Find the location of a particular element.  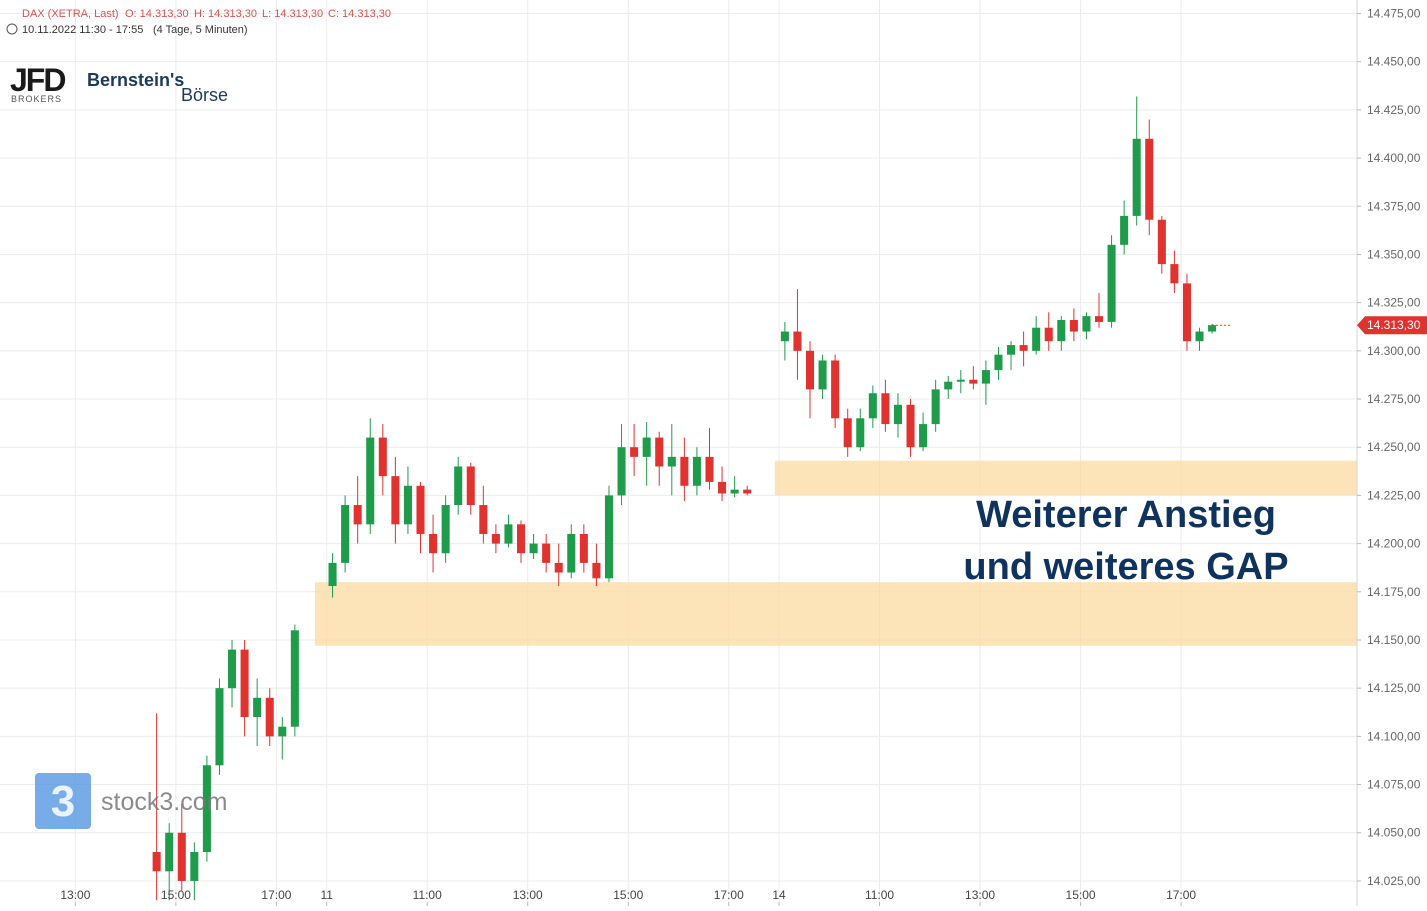

interval: (4 Tage, 5 Minuten) is located at coordinates (200, 30).